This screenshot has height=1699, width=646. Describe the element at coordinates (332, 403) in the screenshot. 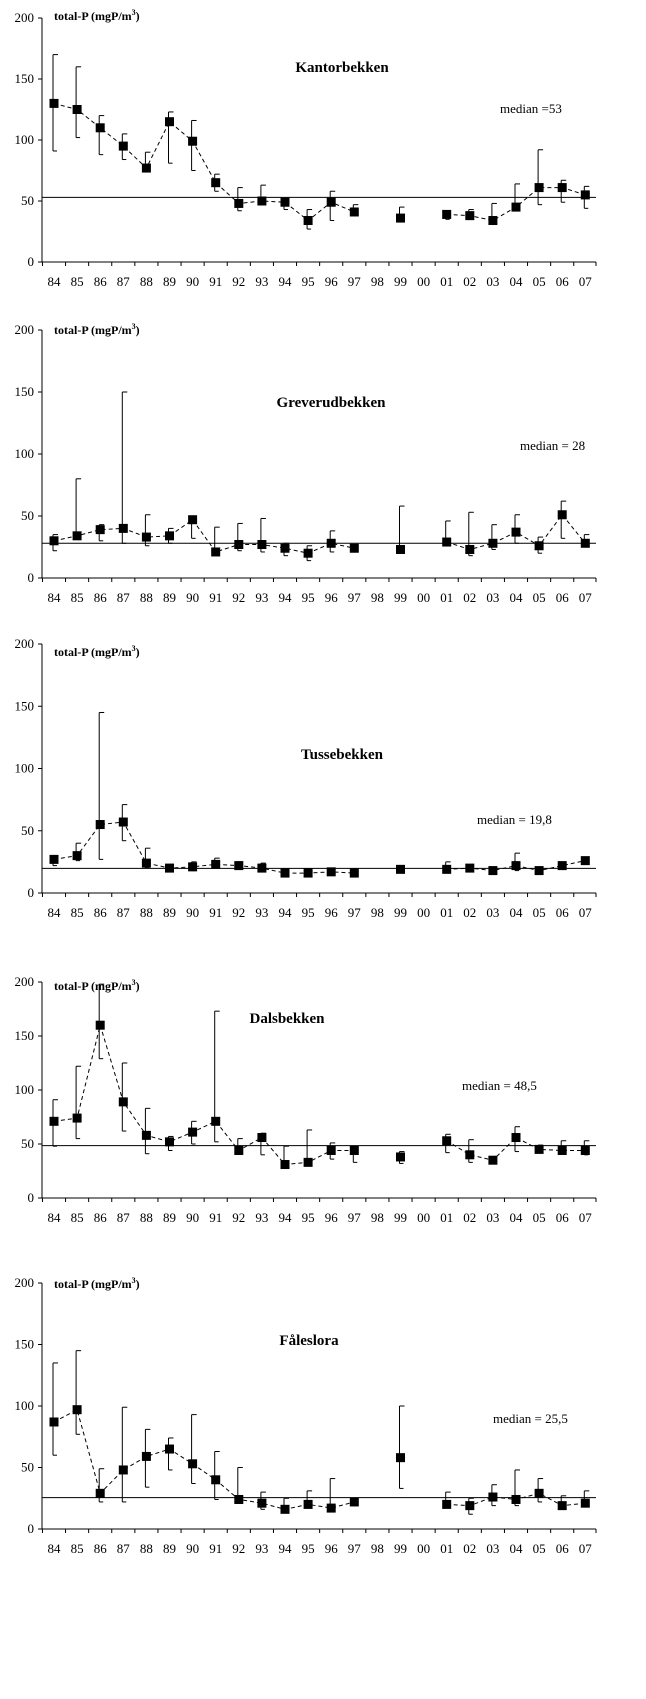

I see `station-title: Greverudbekken` at that location.